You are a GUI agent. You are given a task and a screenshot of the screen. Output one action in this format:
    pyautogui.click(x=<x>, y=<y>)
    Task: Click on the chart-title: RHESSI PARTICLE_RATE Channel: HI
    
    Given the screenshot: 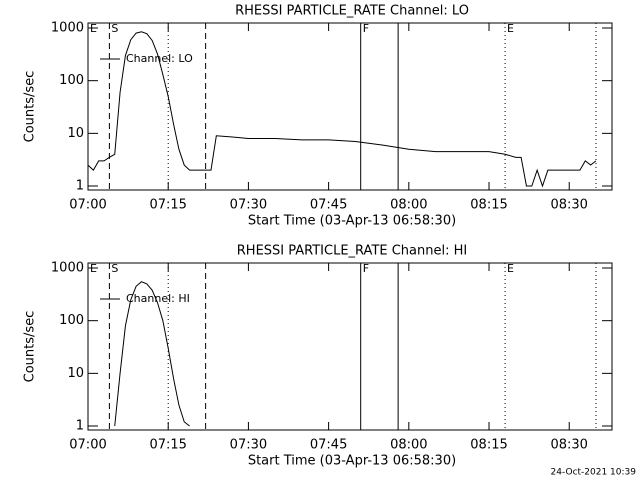 What is the action you would take?
    pyautogui.click(x=352, y=251)
    